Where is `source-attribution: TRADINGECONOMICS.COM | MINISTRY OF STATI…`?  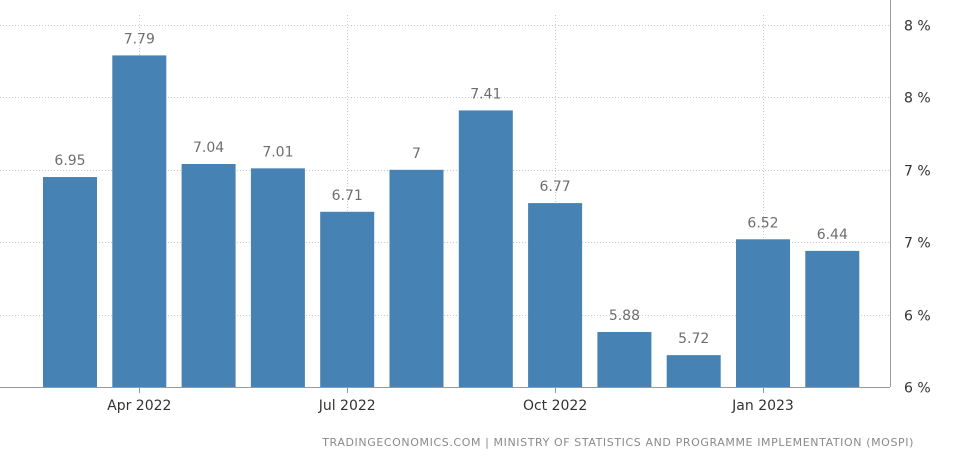 source-attribution: TRADINGECONOMICS.COM | MINISTRY OF STATI… is located at coordinates (618, 442).